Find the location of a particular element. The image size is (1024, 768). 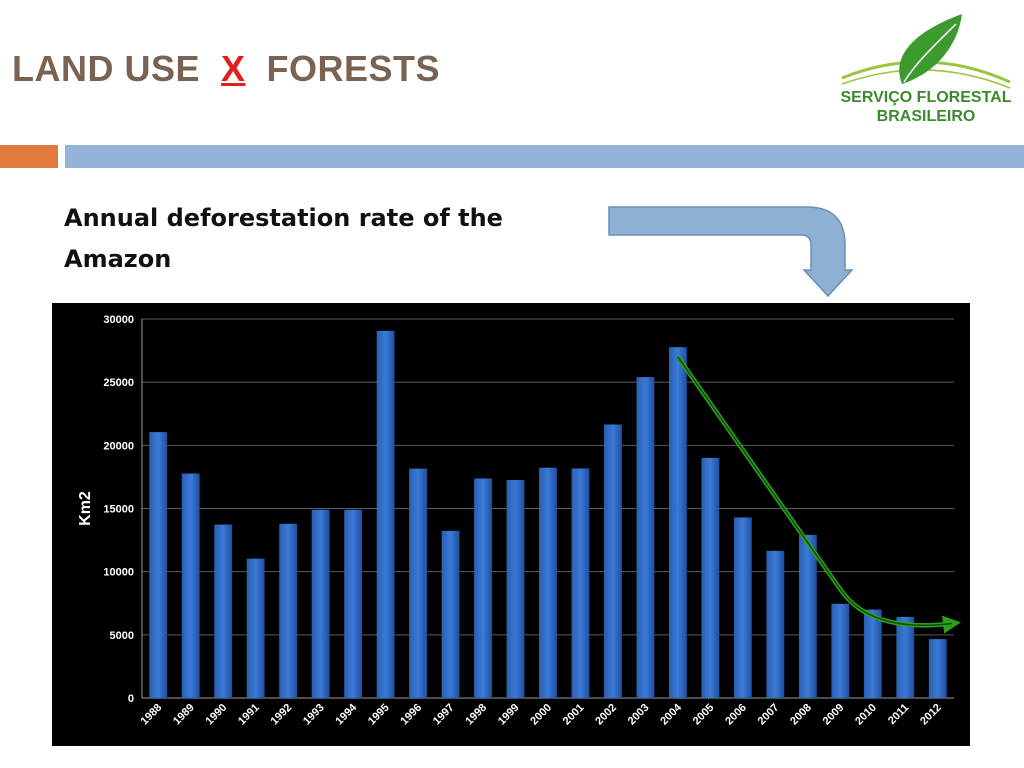

accent-bar-orange is located at coordinates (29, 156).